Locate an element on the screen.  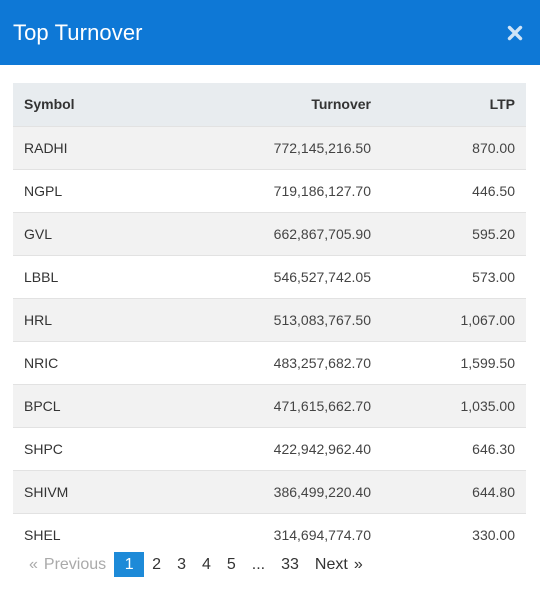
page-4-button: 4 is located at coordinates (206, 564).